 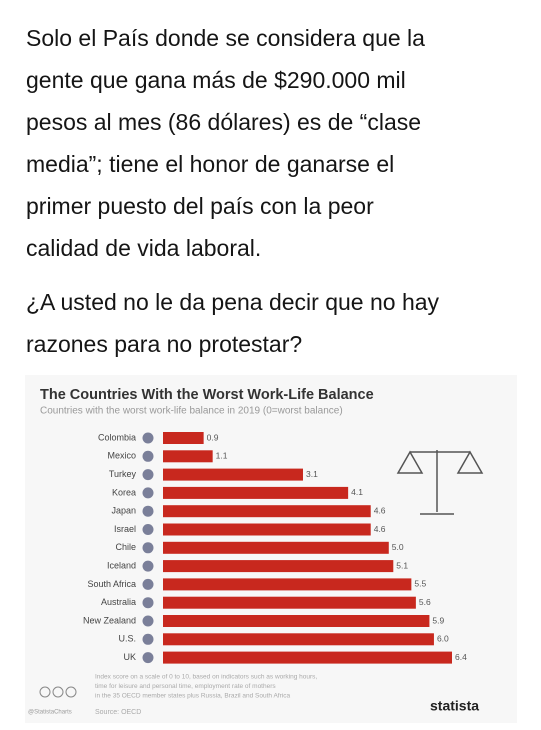 I want to click on value-label: 5.6, so click(x=425, y=602).